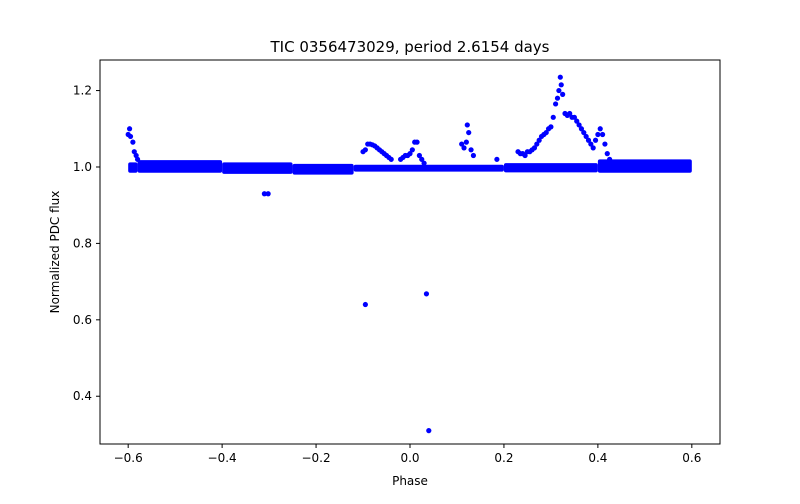  Describe the element at coordinates (597, 458) in the screenshot. I see `x-tick-label: 0.4` at that location.